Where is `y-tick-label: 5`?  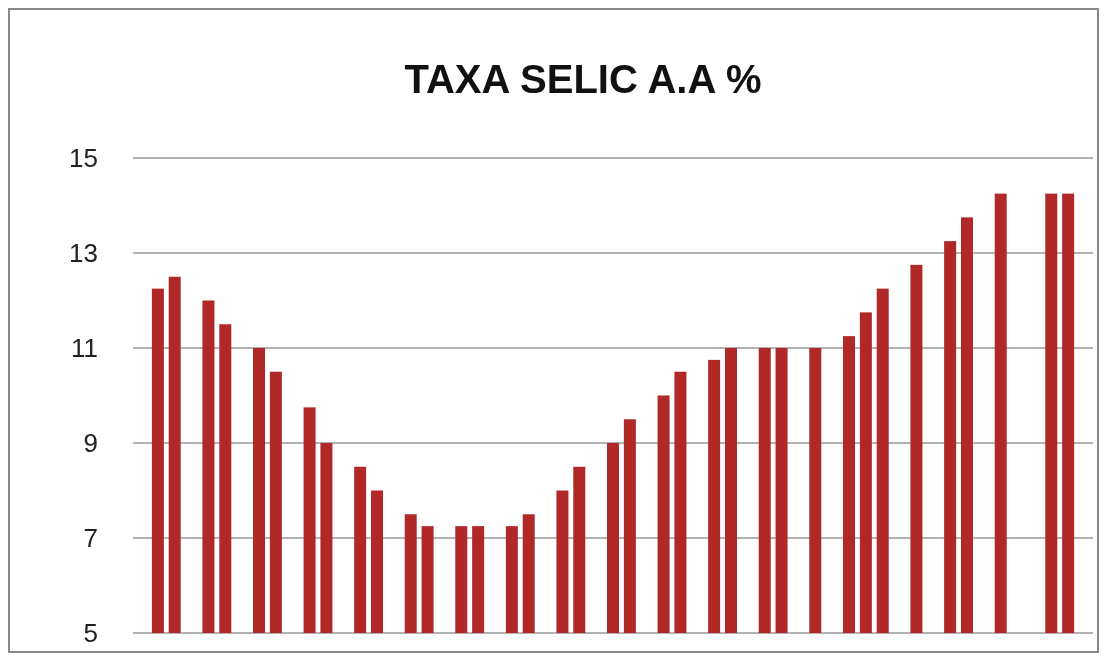 y-tick-label: 5 is located at coordinates (90, 633).